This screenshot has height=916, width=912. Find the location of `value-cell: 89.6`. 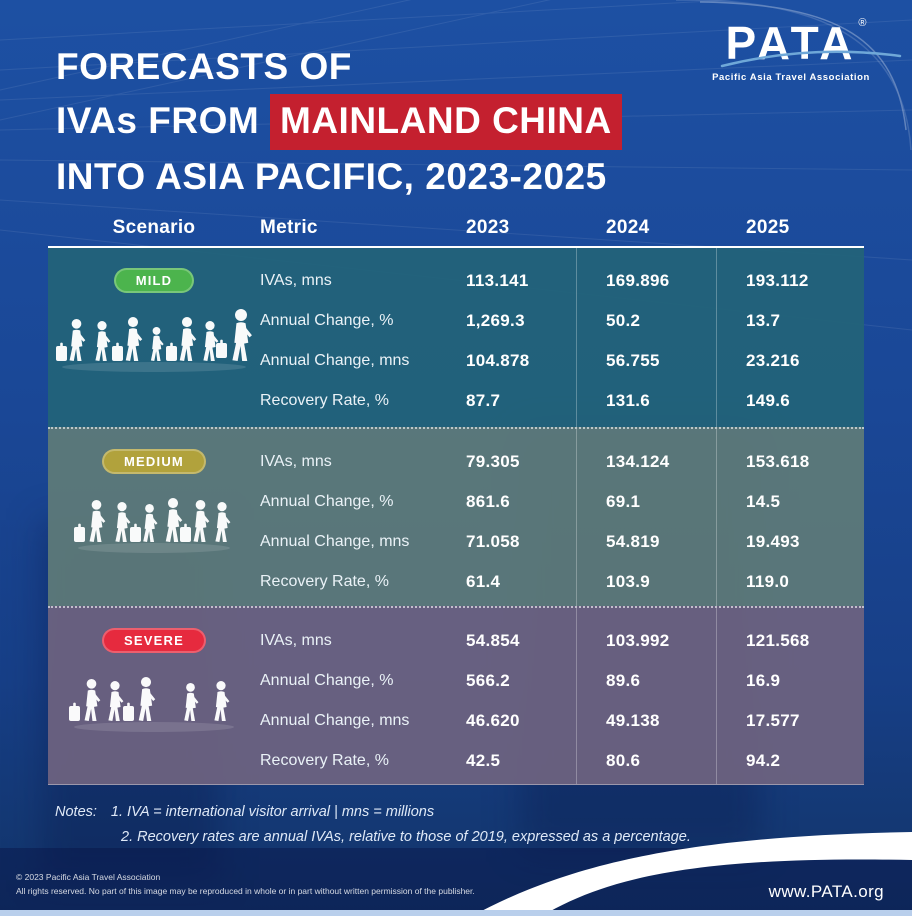

value-cell: 89.6 is located at coordinates (623, 680).